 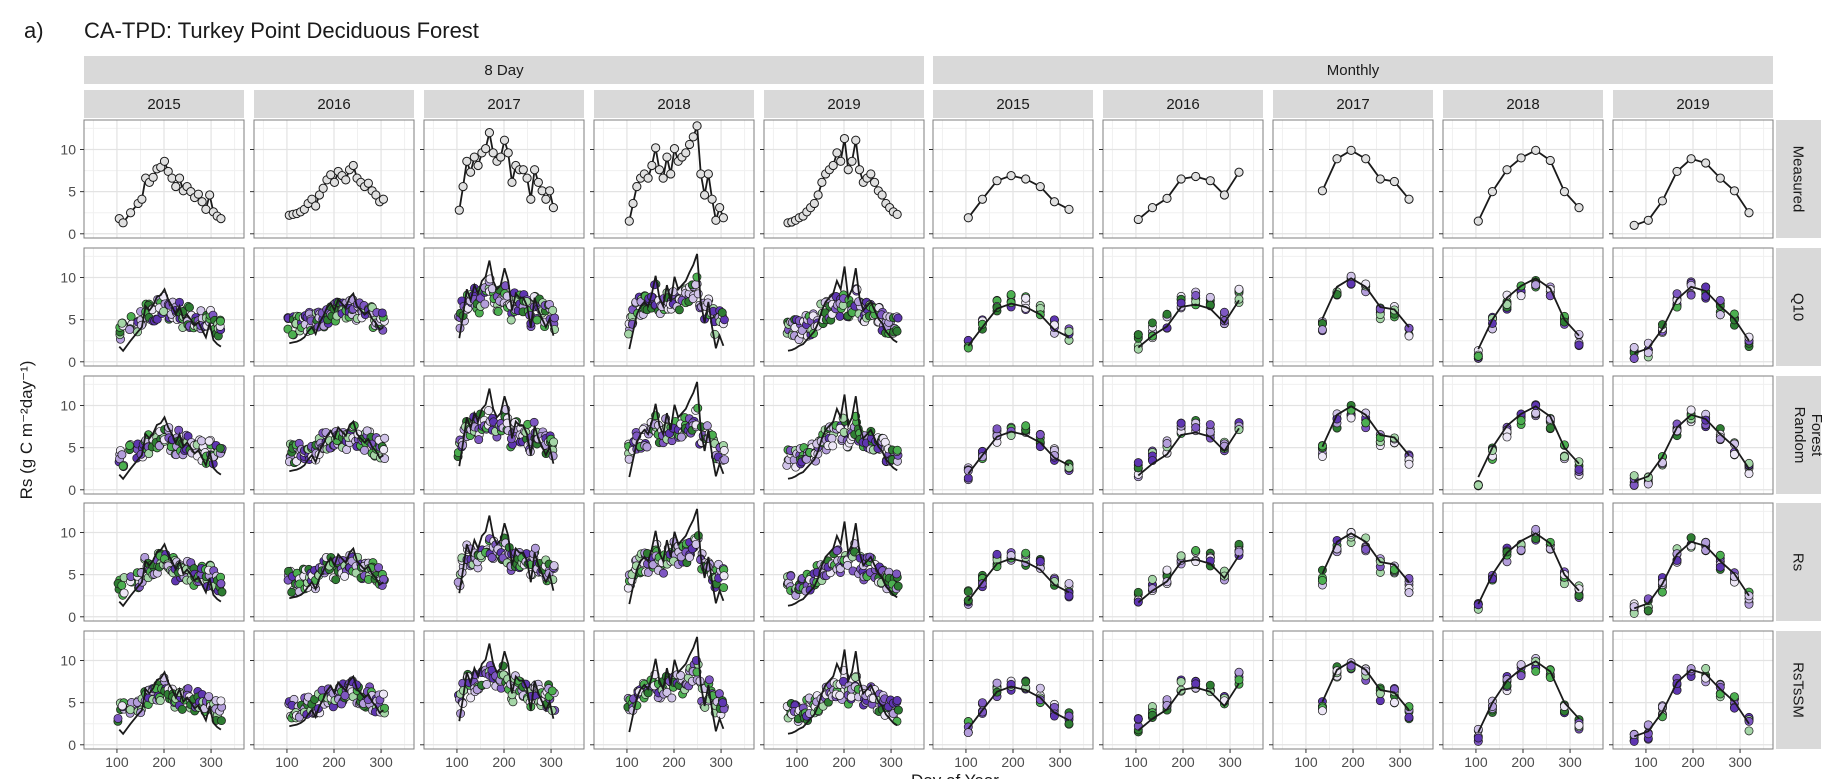 I want to click on facet-panel: 0 5 10 100 200 300, so click(x=152, y=700).